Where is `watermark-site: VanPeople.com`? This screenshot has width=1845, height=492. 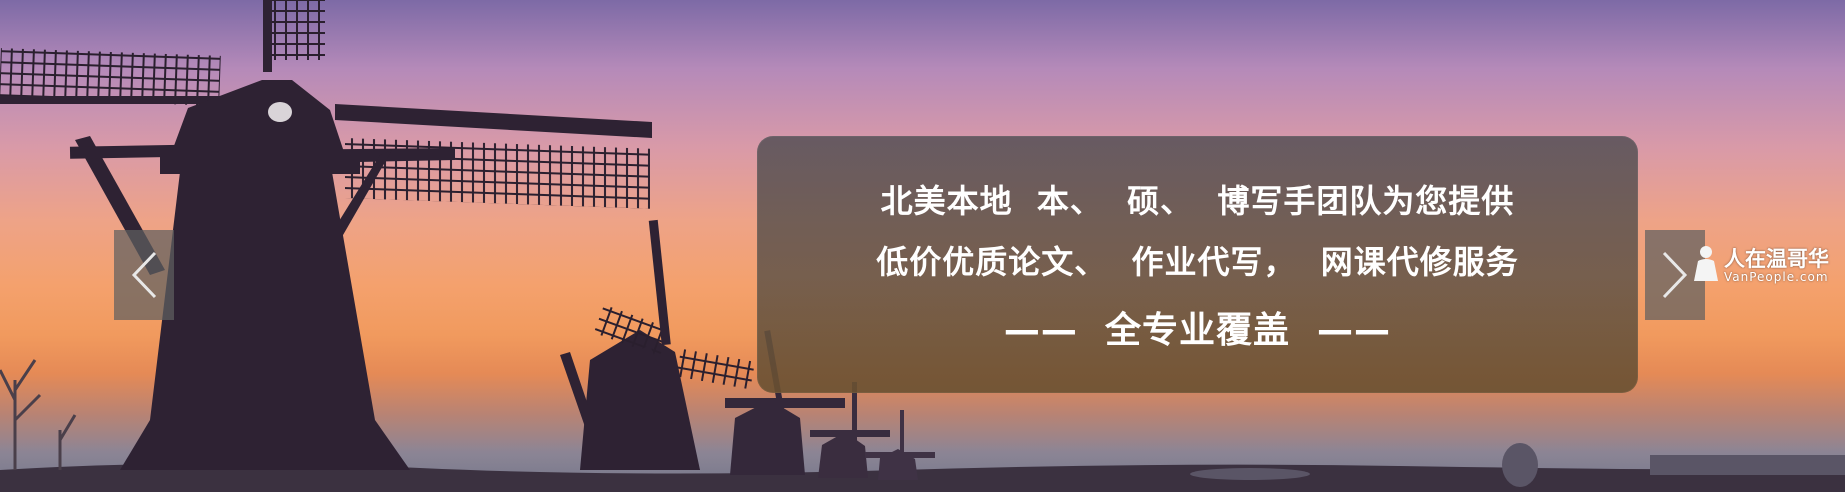
watermark-site: VanPeople.com is located at coordinates (1776, 277).